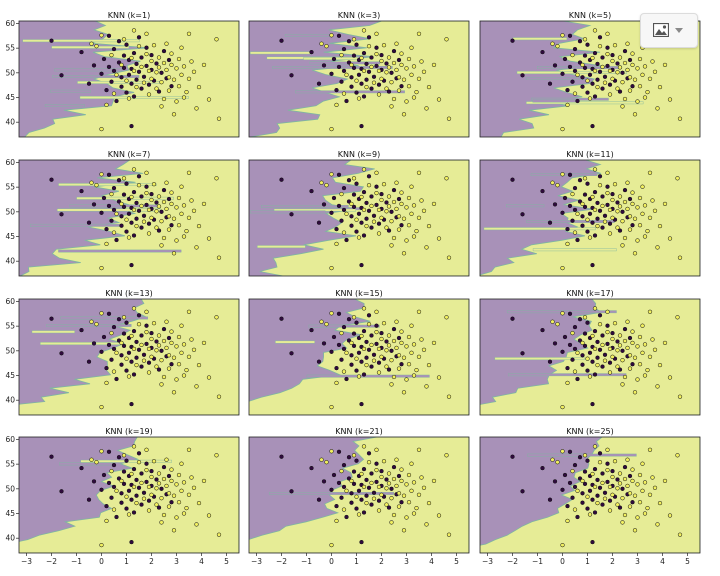 This screenshot has width=720, height=576. Describe the element at coordinates (679, 30) in the screenshot. I see `chevron-down-icon` at that location.